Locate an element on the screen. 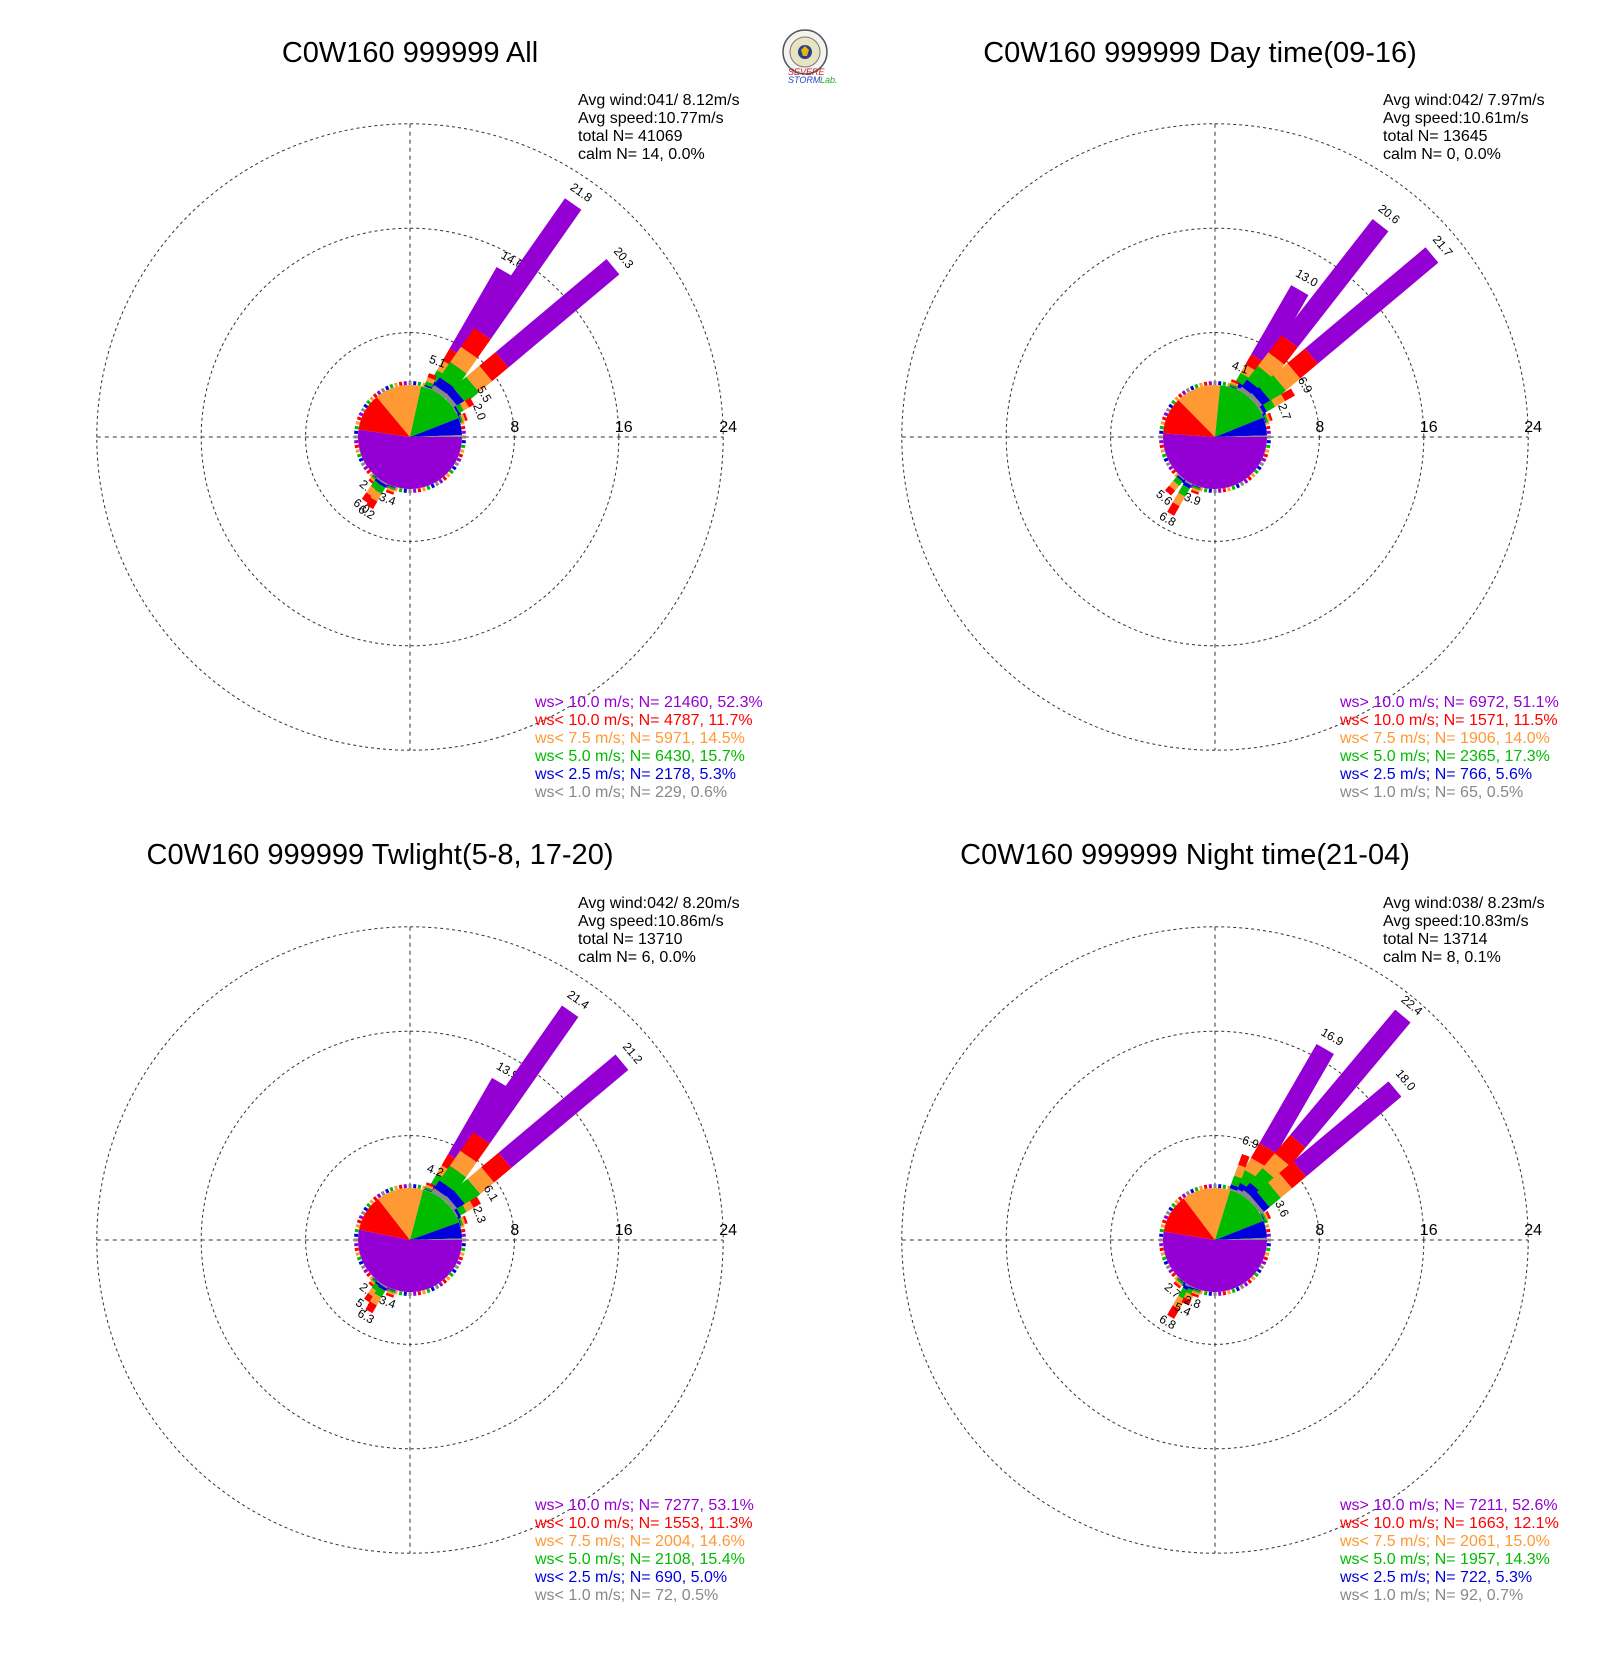 Image resolution: width=1620 pixels, height=1660 pixels. ring-tick-label: 16 is located at coordinates (1429, 427).